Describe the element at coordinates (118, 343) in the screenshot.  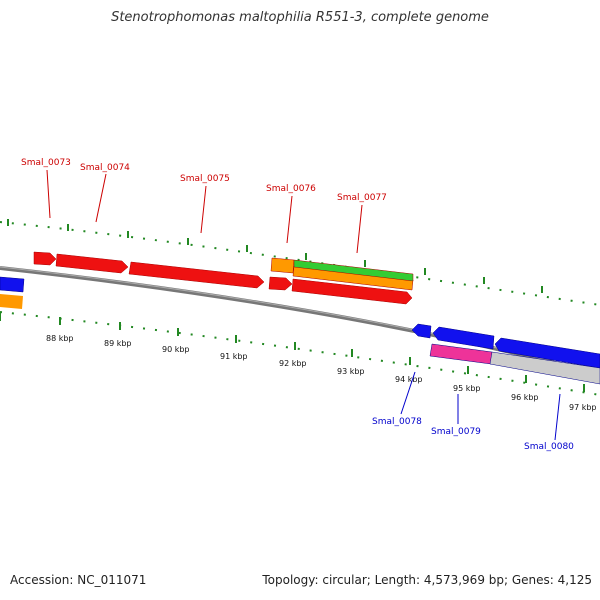
I see `kbp-label: 89 kbp` at that location.